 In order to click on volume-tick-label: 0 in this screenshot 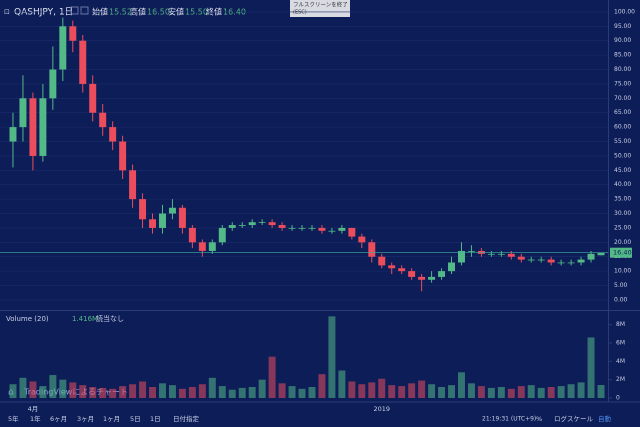, I will do `click(618, 398)`.